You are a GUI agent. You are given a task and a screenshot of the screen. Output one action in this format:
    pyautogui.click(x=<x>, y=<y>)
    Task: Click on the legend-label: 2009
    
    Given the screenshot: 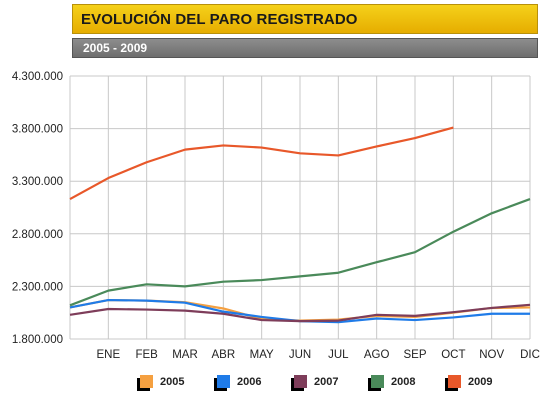 What is the action you would take?
    pyautogui.click(x=480, y=381)
    